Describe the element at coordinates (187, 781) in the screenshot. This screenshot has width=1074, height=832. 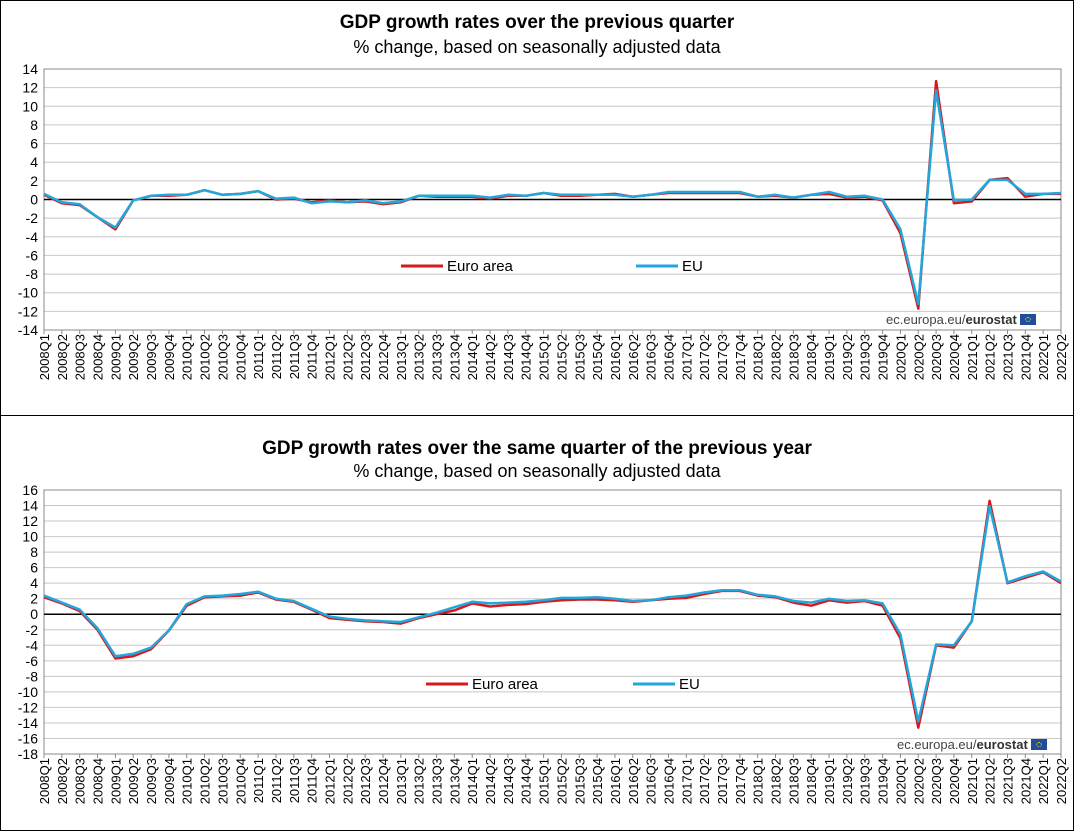
I see `x-tick-label: 2010Q1` at that location.